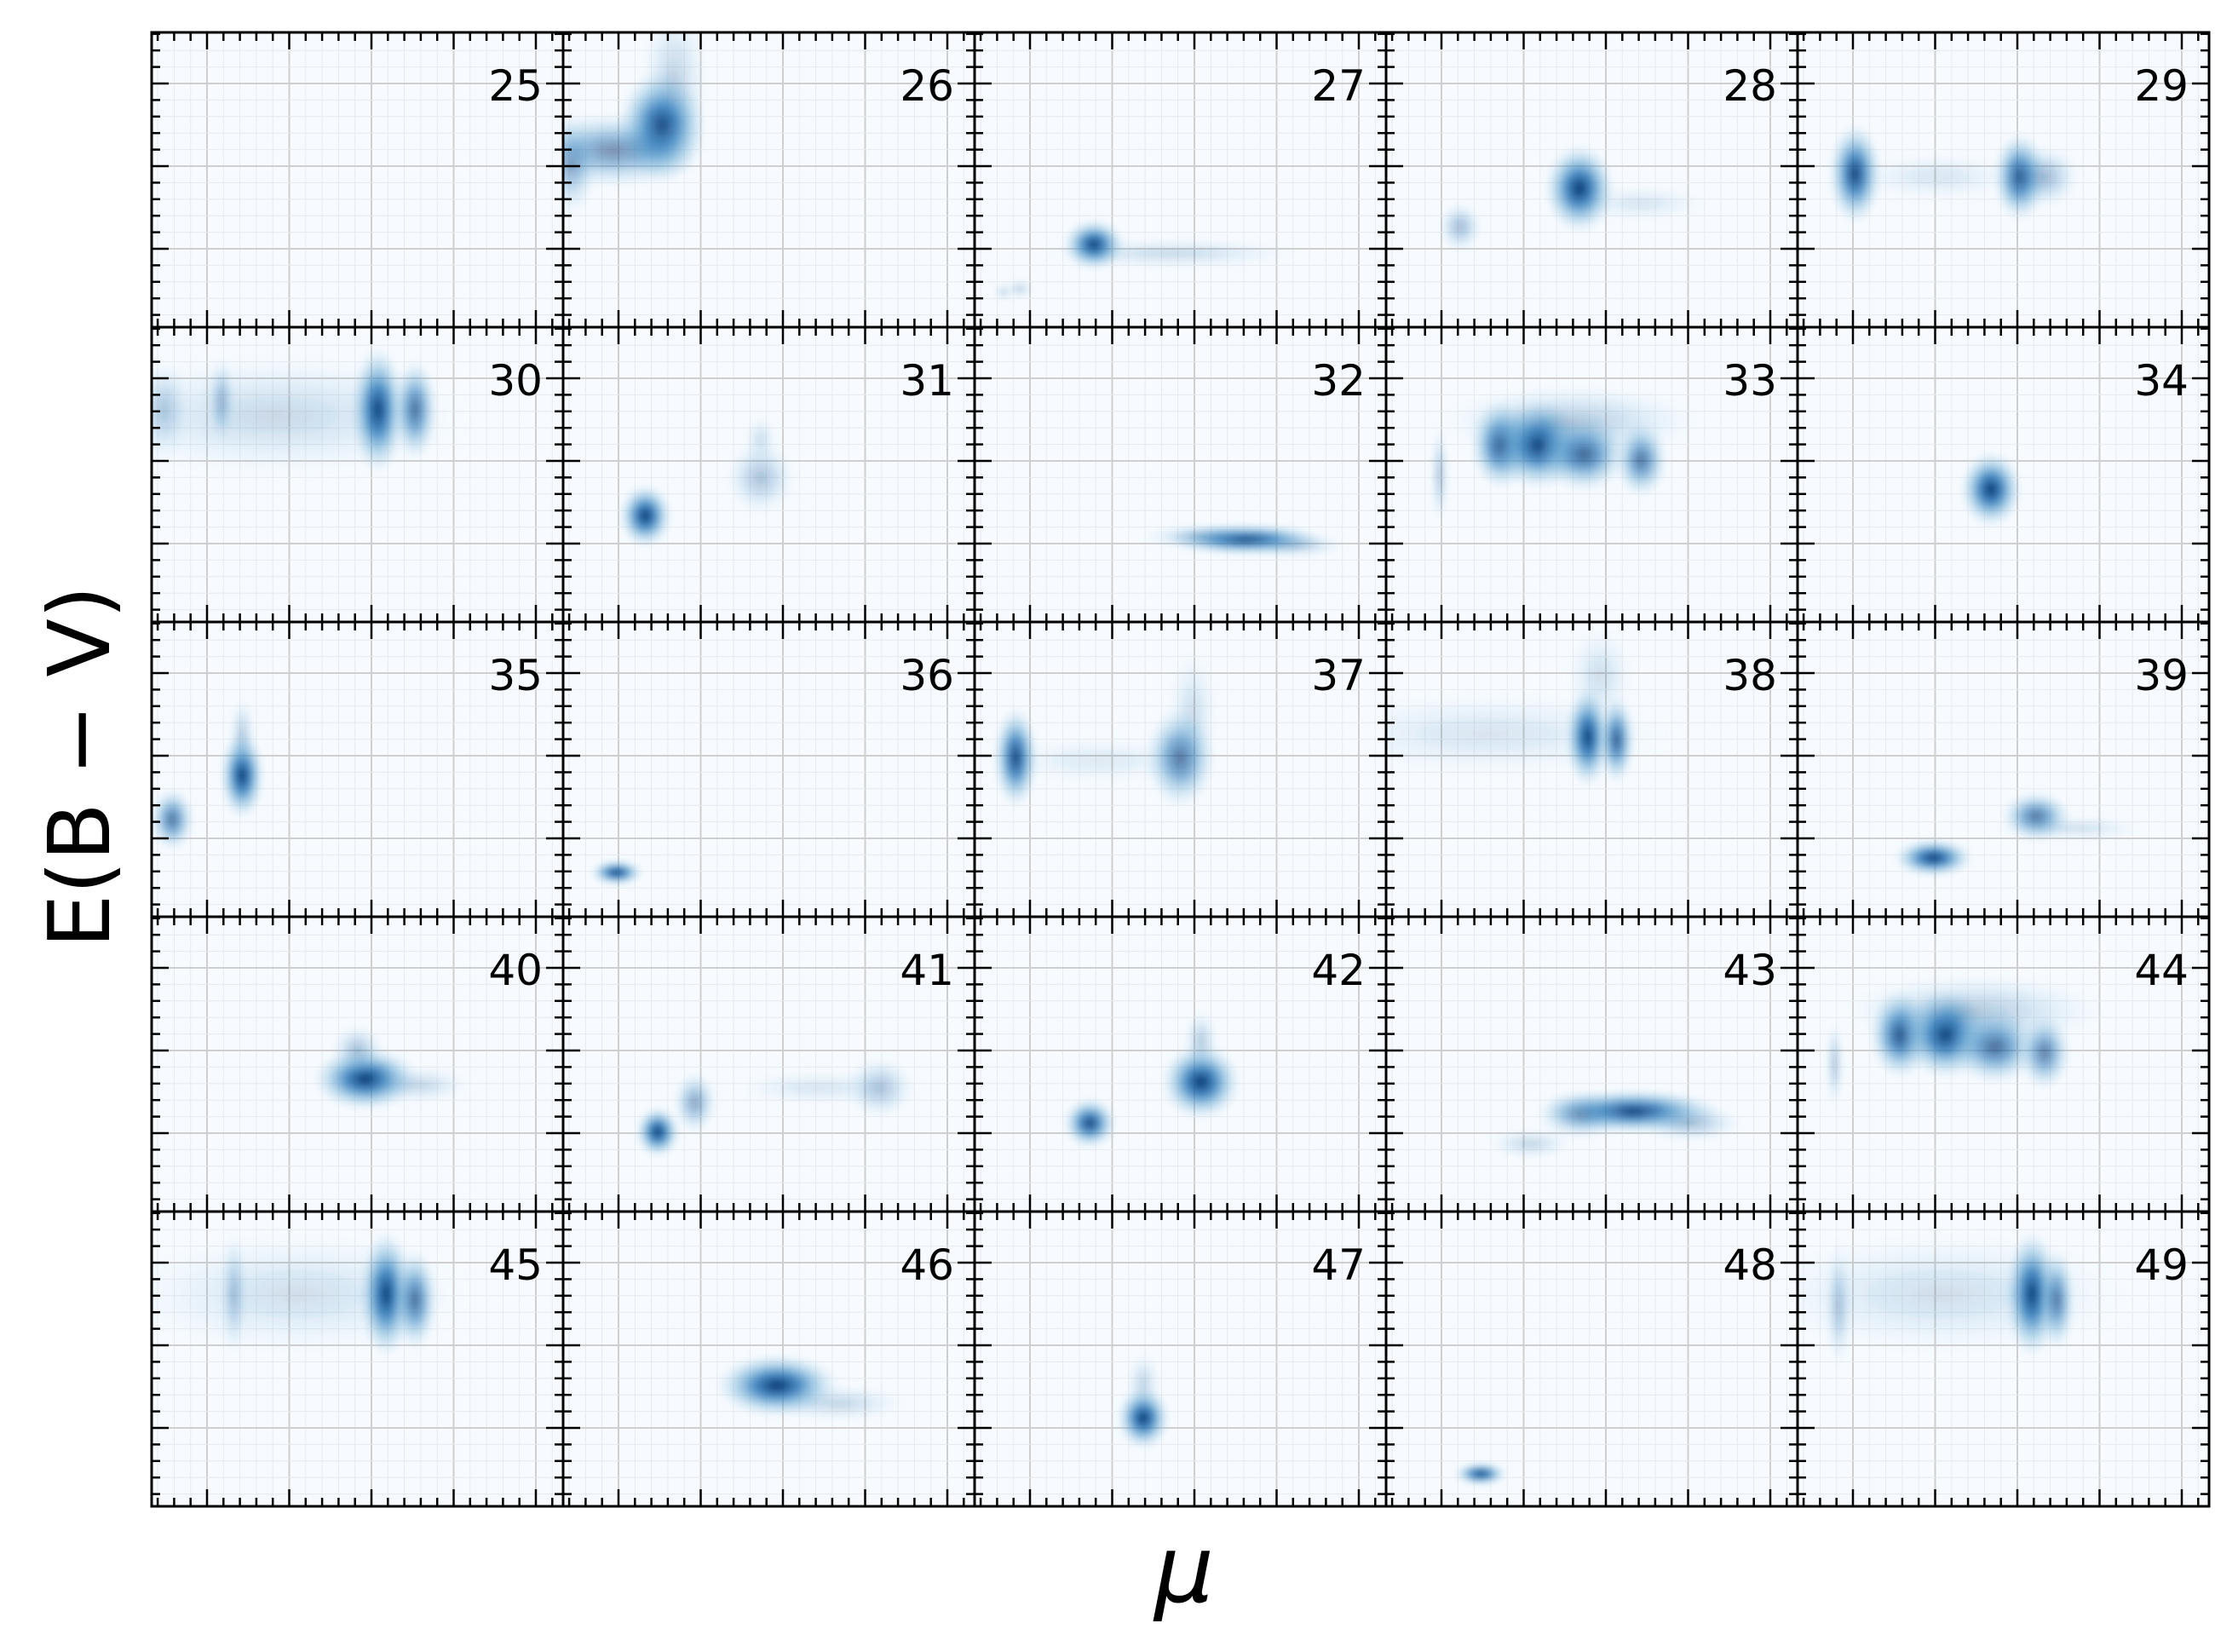 The height and width of the screenshot is (1652, 2238). I want to click on panel-number: 31, so click(927, 381).